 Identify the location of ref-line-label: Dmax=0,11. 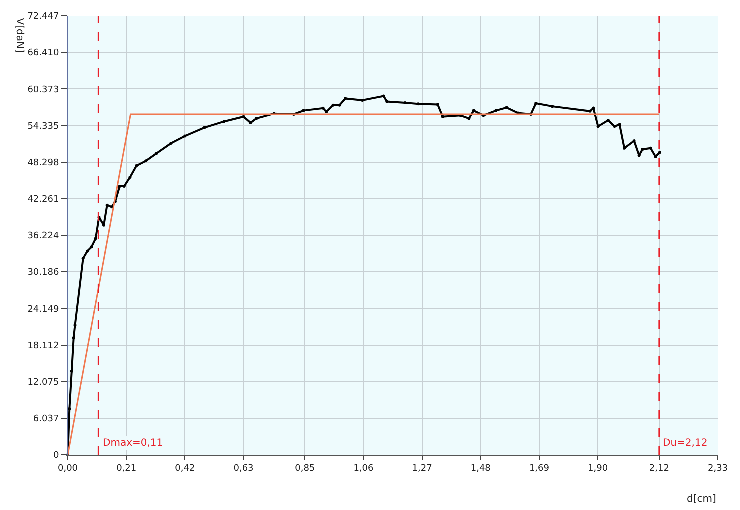
(133, 443).